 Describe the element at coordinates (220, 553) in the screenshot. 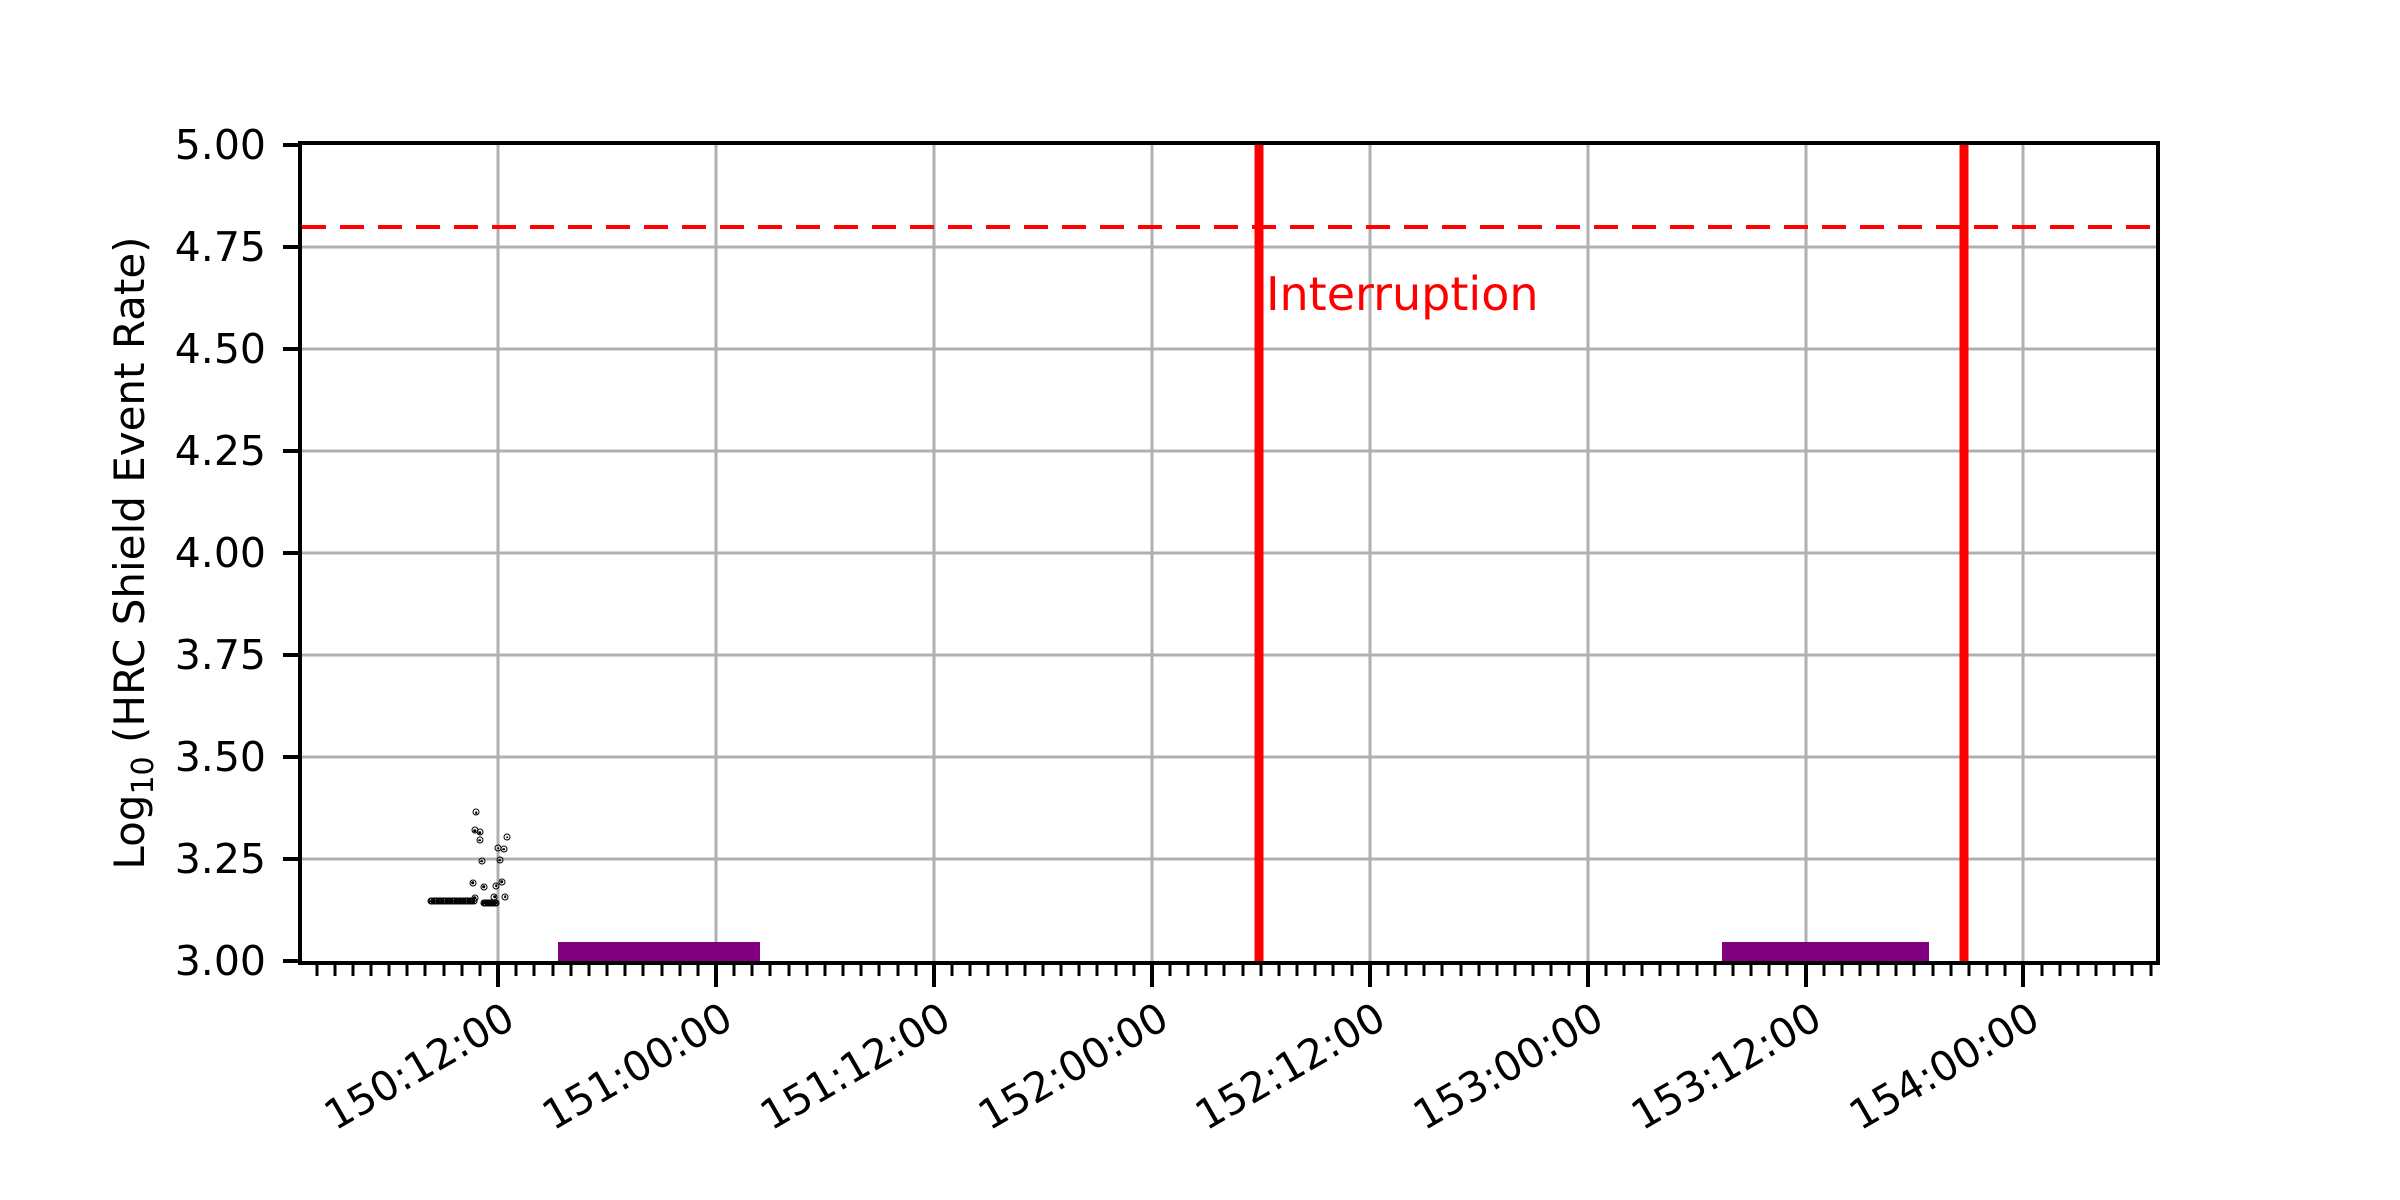

I see `y-tick-label: 4.00` at that location.